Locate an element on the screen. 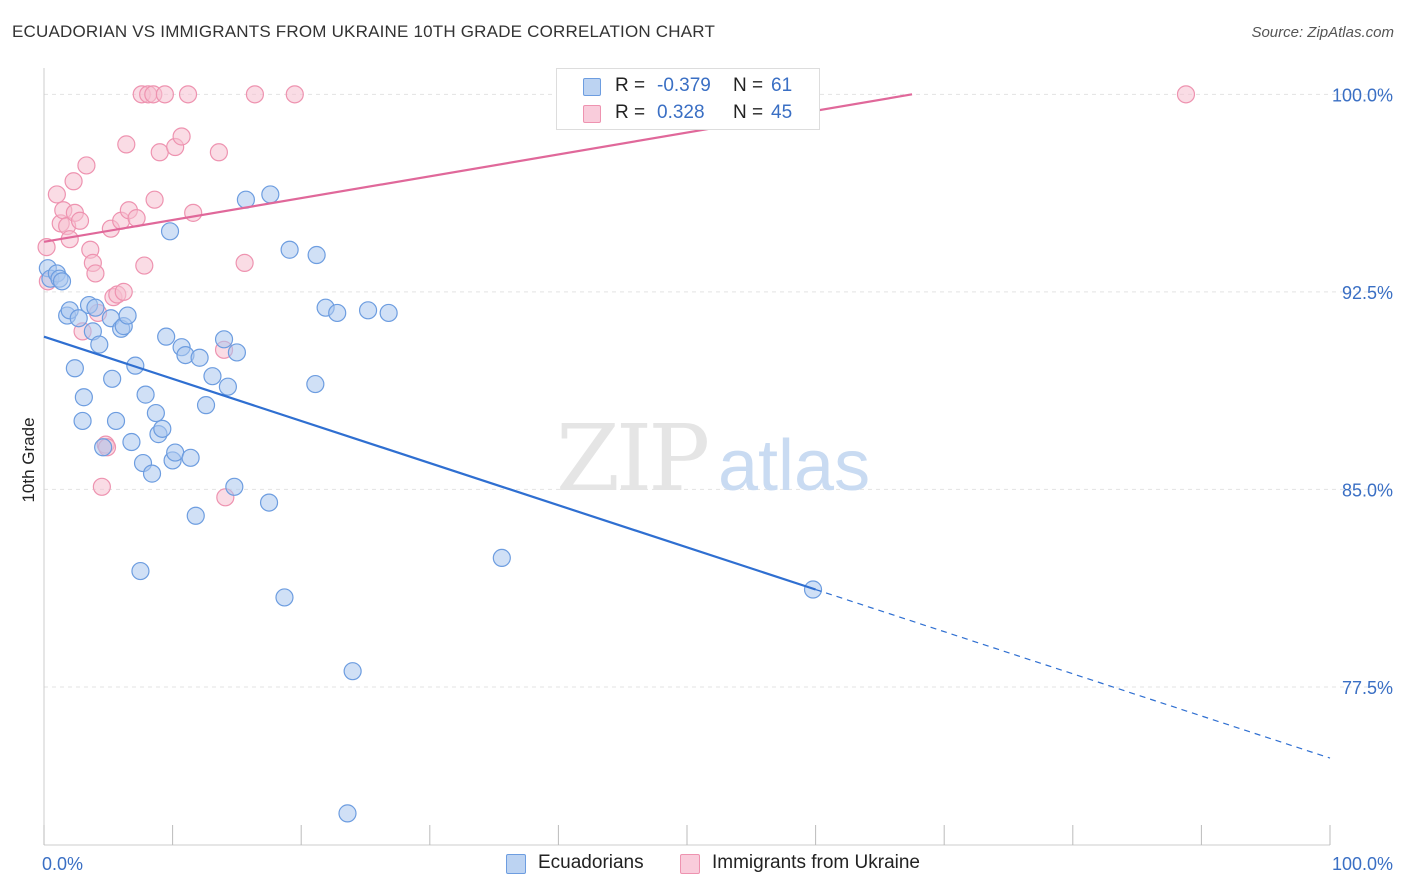 This screenshot has height=892, width=1406. legend-row-ukraine: R = 0.328 N = 45 is located at coordinates (688, 114).